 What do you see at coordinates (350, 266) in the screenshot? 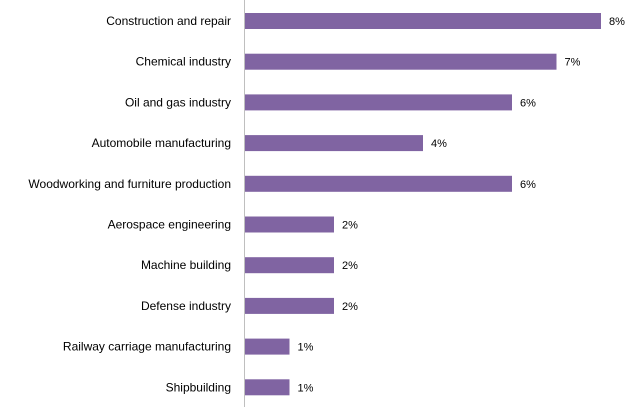
I see `value-label-6: 2%` at bounding box center [350, 266].